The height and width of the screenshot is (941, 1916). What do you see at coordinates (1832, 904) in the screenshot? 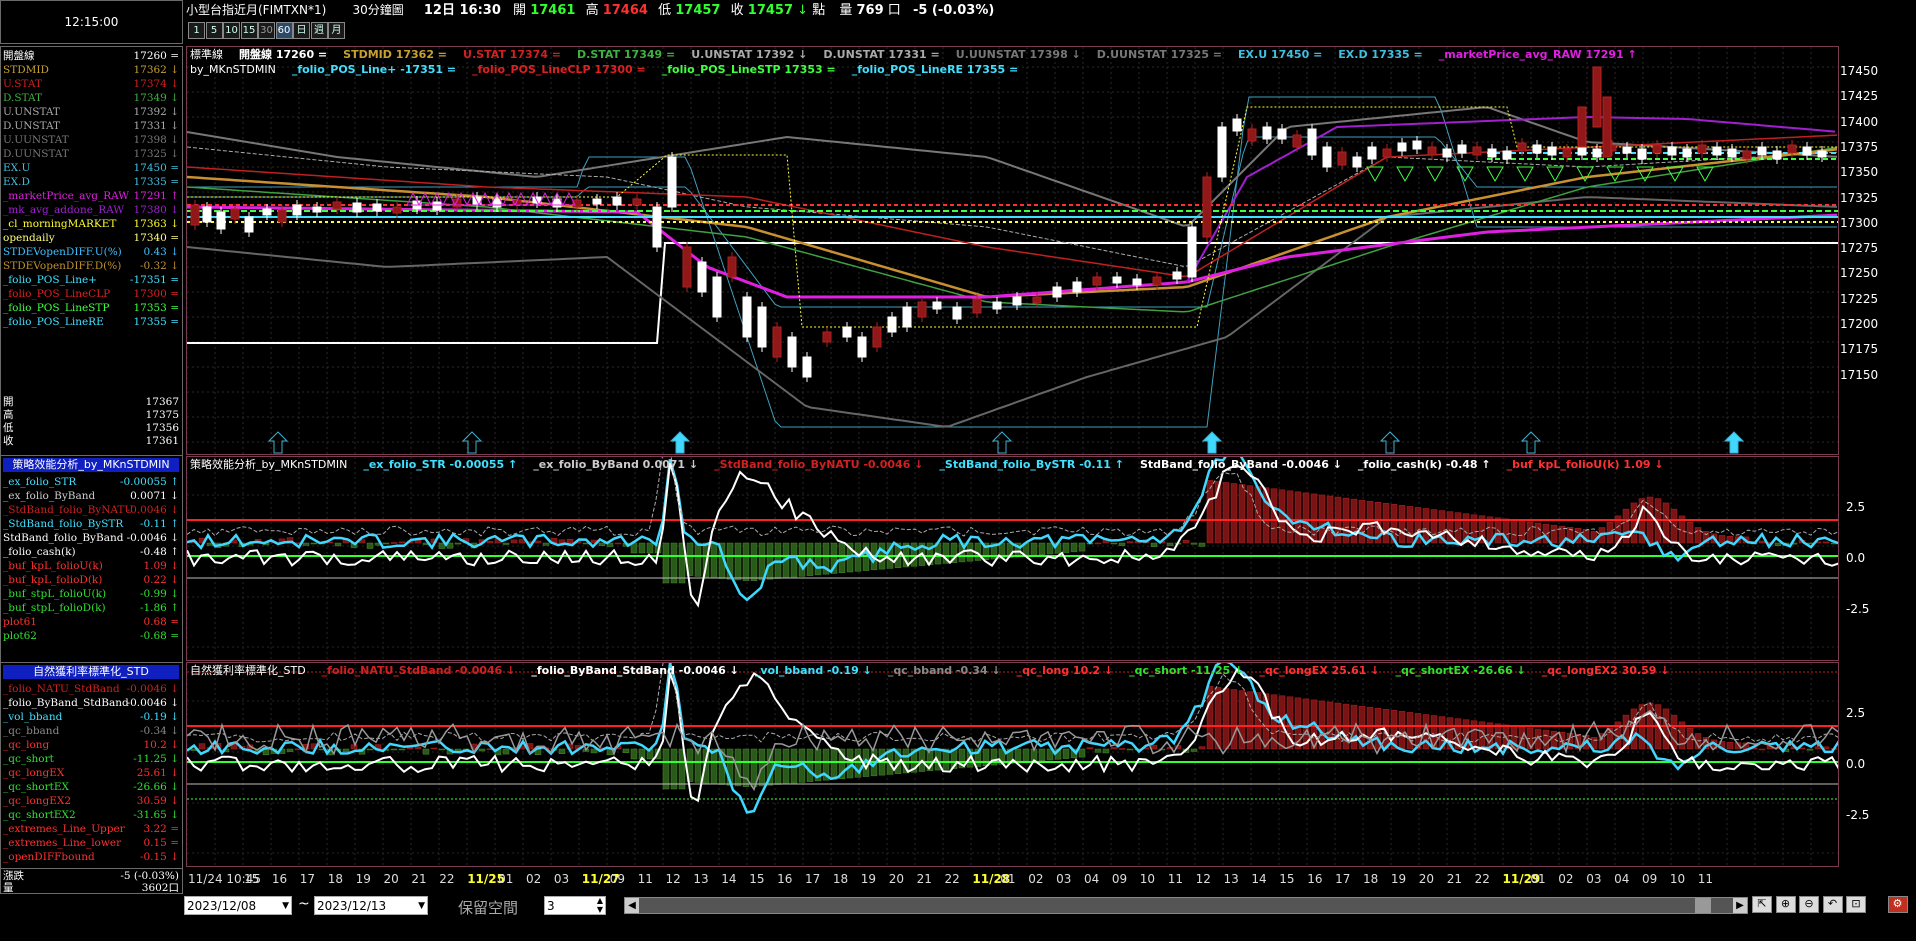
I see `undo-icon: ↶` at bounding box center [1832, 904].